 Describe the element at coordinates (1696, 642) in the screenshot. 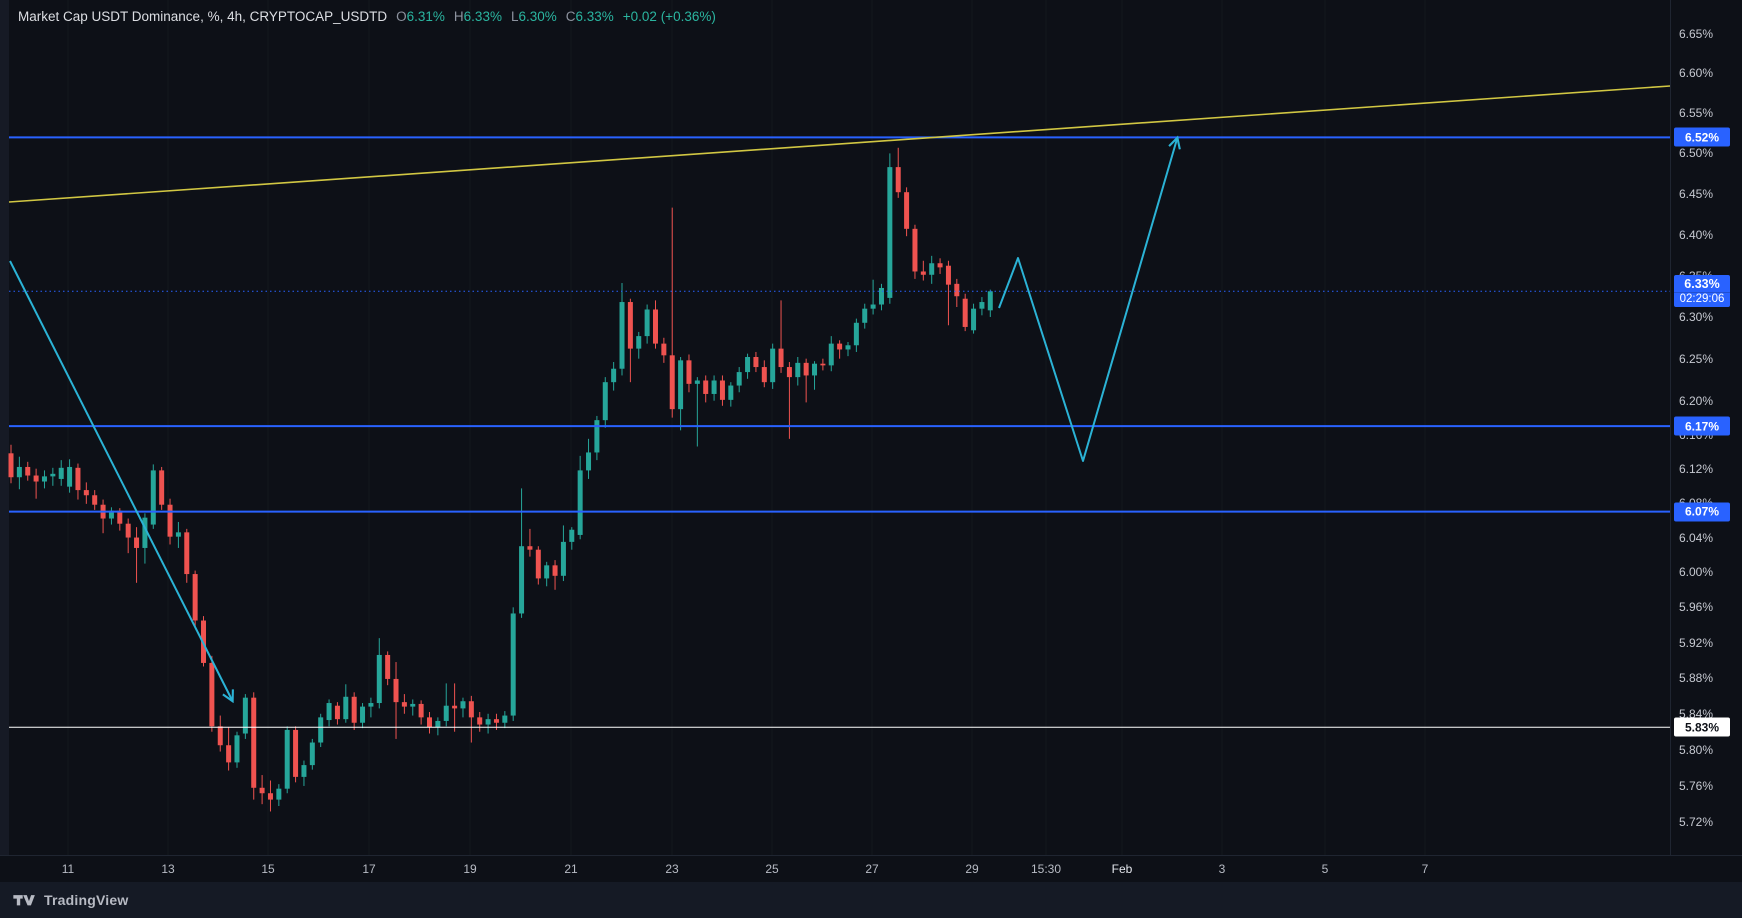

I see `price-axis-label: 5.92%` at that location.